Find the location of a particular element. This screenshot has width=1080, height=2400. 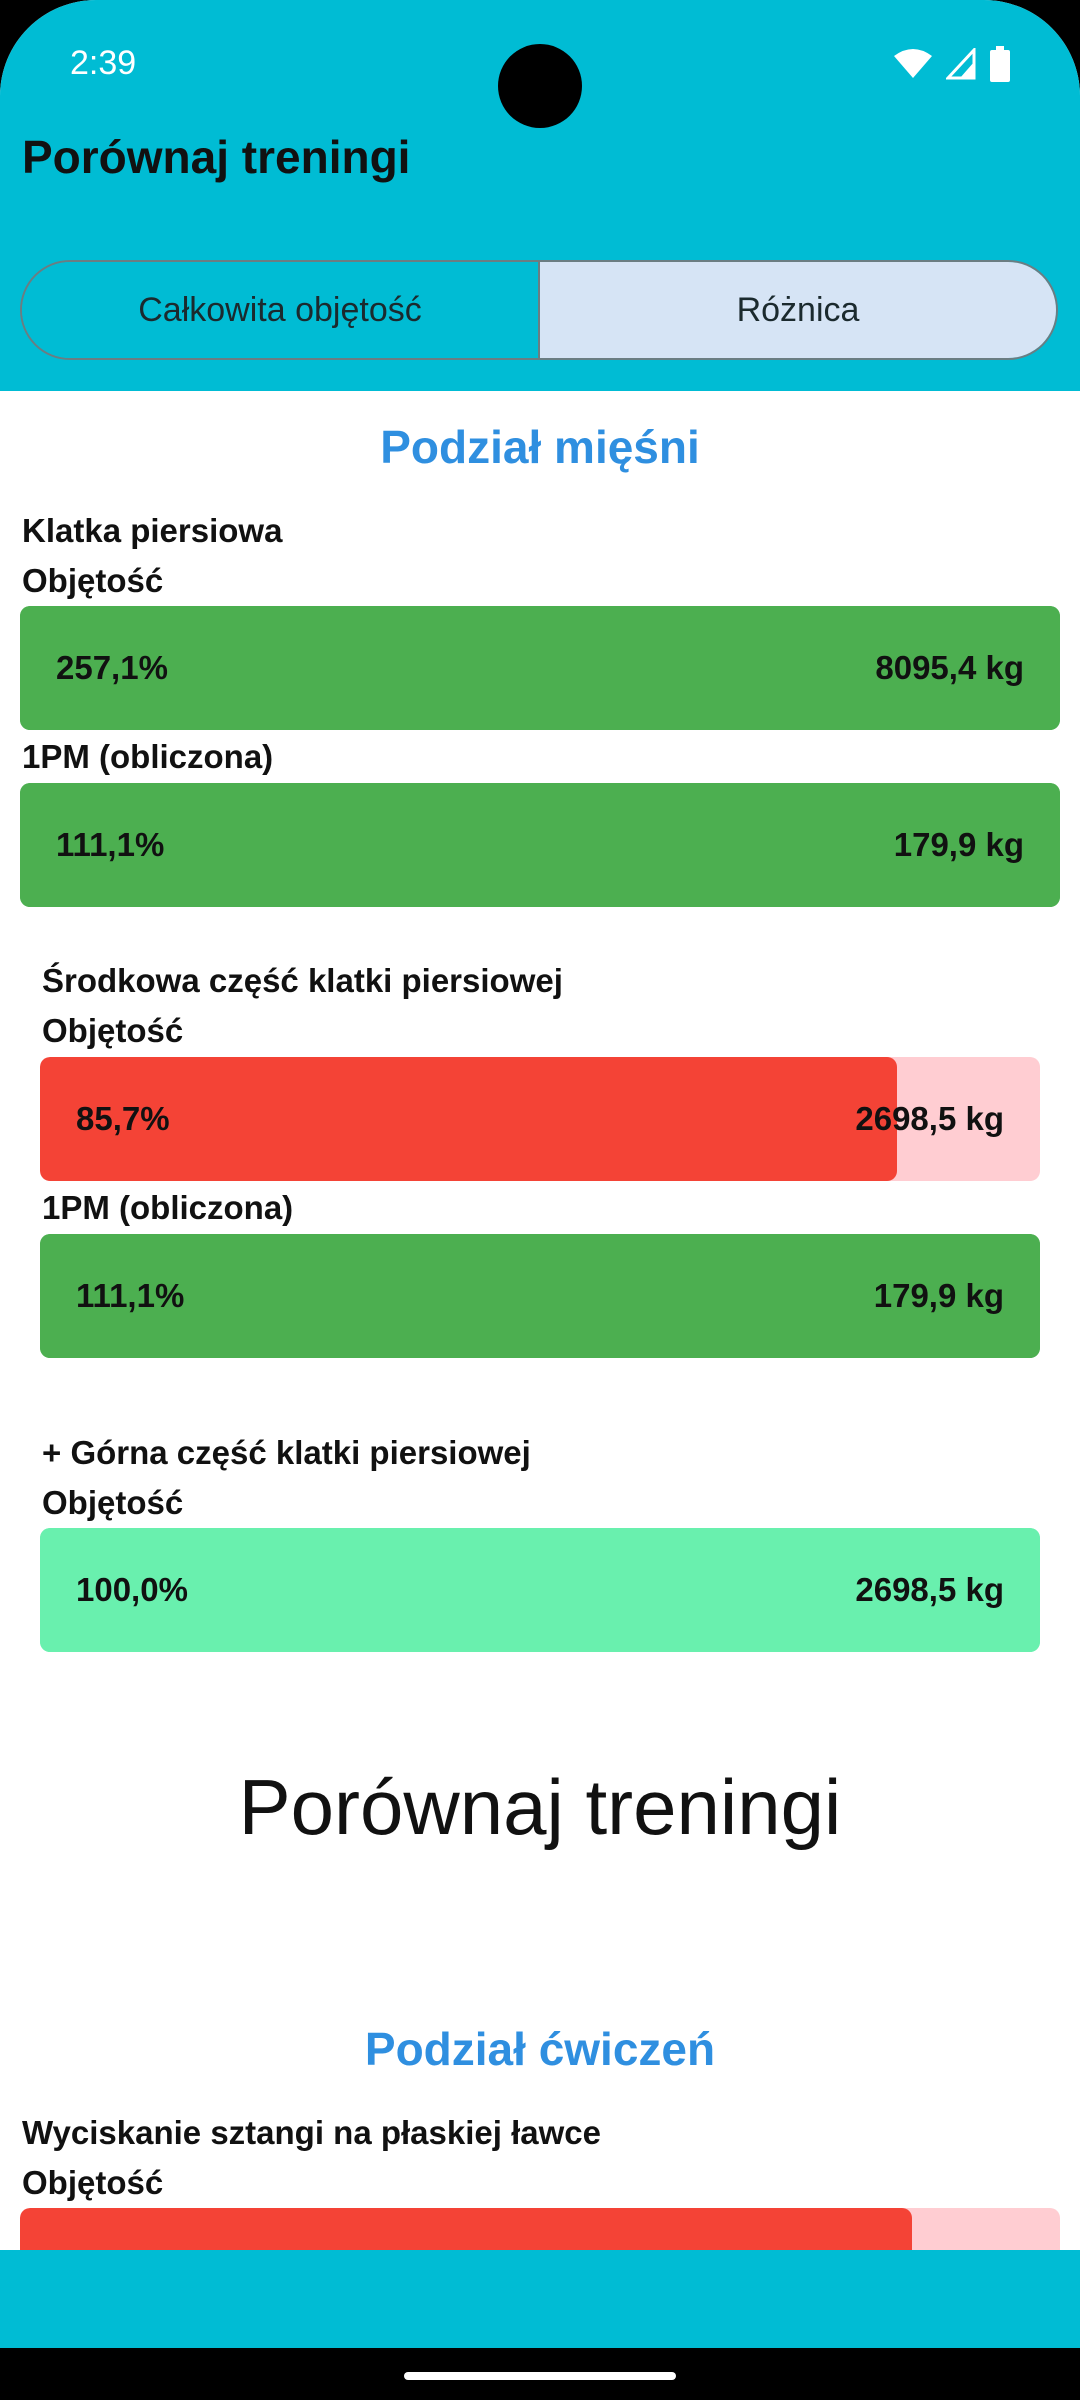

muscle-group-name: + Górna część klatki piersiowej is located at coordinates (286, 1452).